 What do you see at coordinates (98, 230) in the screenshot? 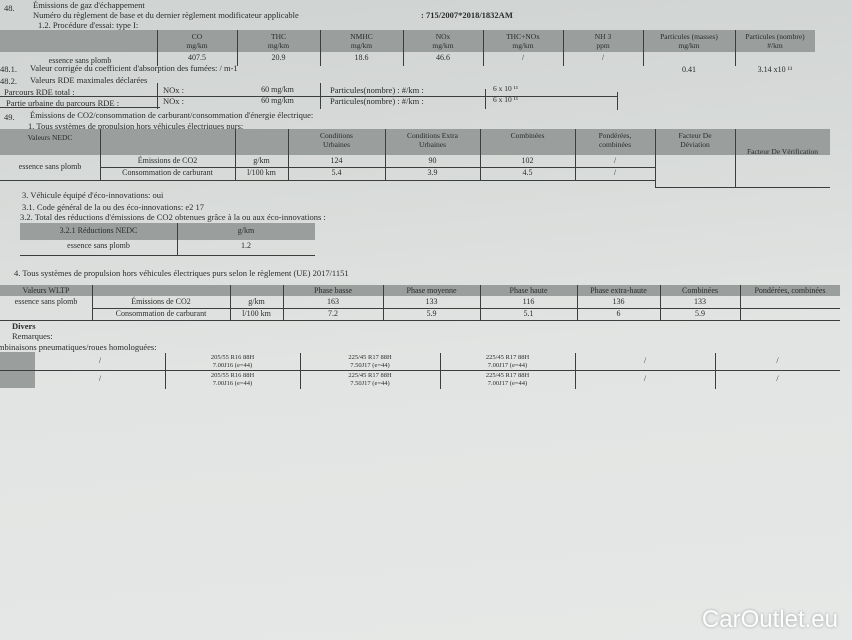
I see `column-header: 3.2.1 Réductions NEDC` at bounding box center [98, 230].